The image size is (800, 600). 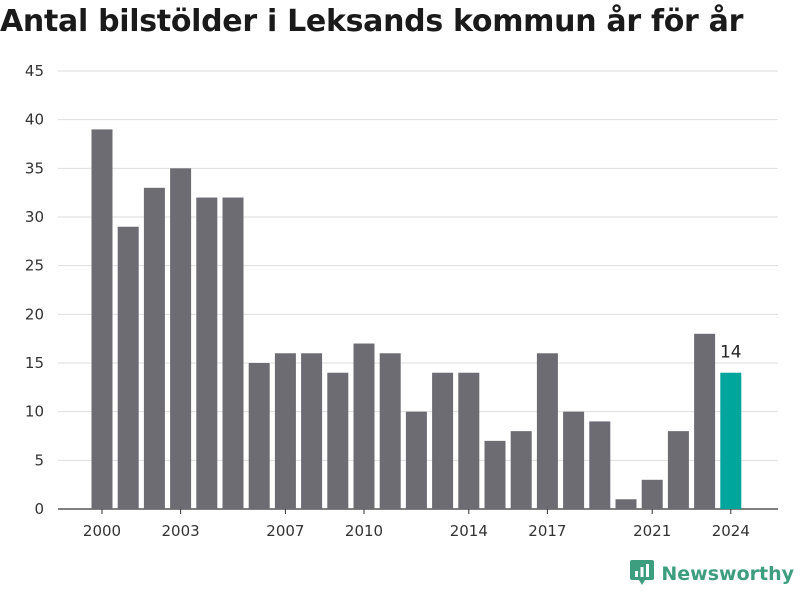 What do you see at coordinates (285, 531) in the screenshot?
I see `x-tick-label: 2007` at bounding box center [285, 531].